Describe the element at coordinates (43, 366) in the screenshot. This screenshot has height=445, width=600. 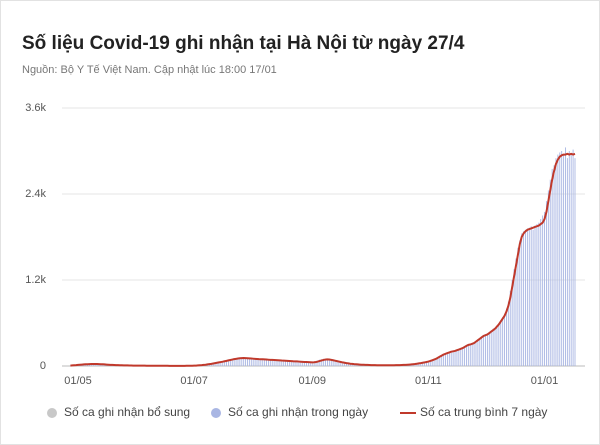
I see `y-tick-label: 0` at that location.